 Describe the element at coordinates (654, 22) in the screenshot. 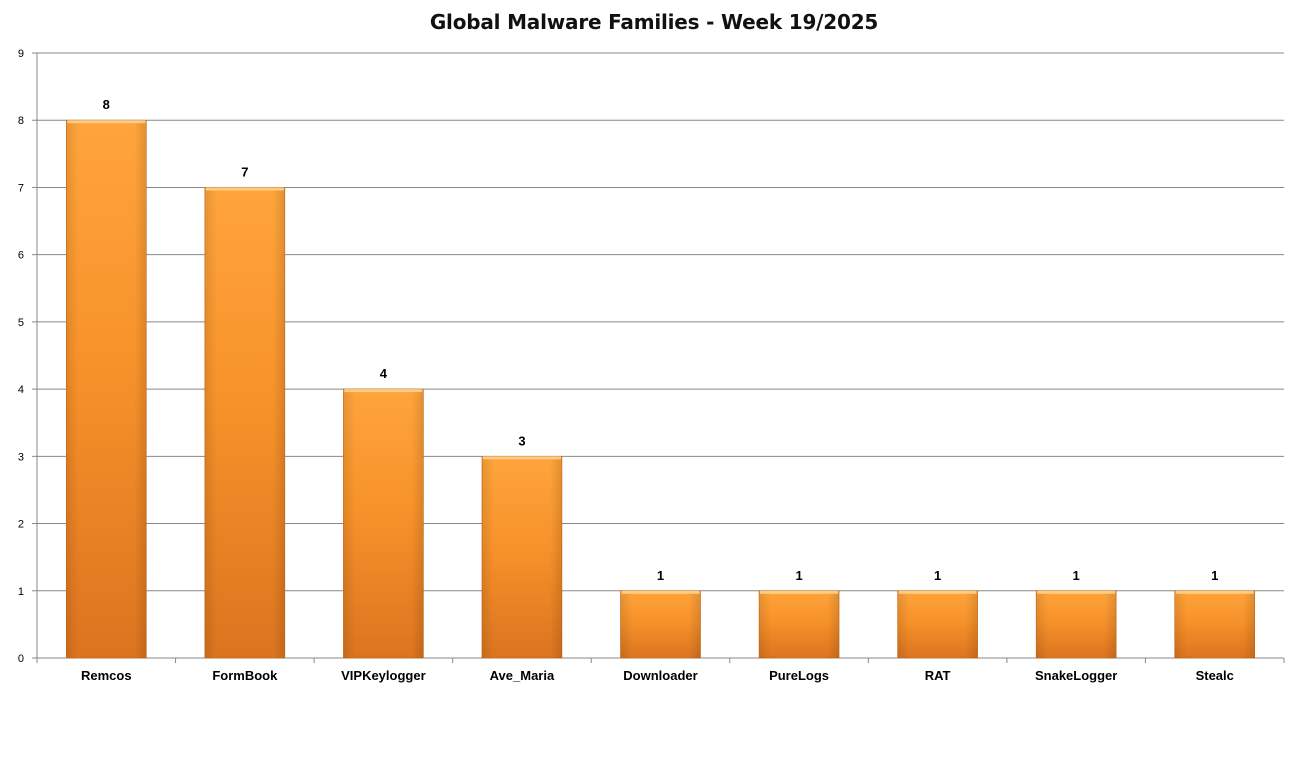

I see `chart-title: Global Malware Families - Week 19/2025` at that location.